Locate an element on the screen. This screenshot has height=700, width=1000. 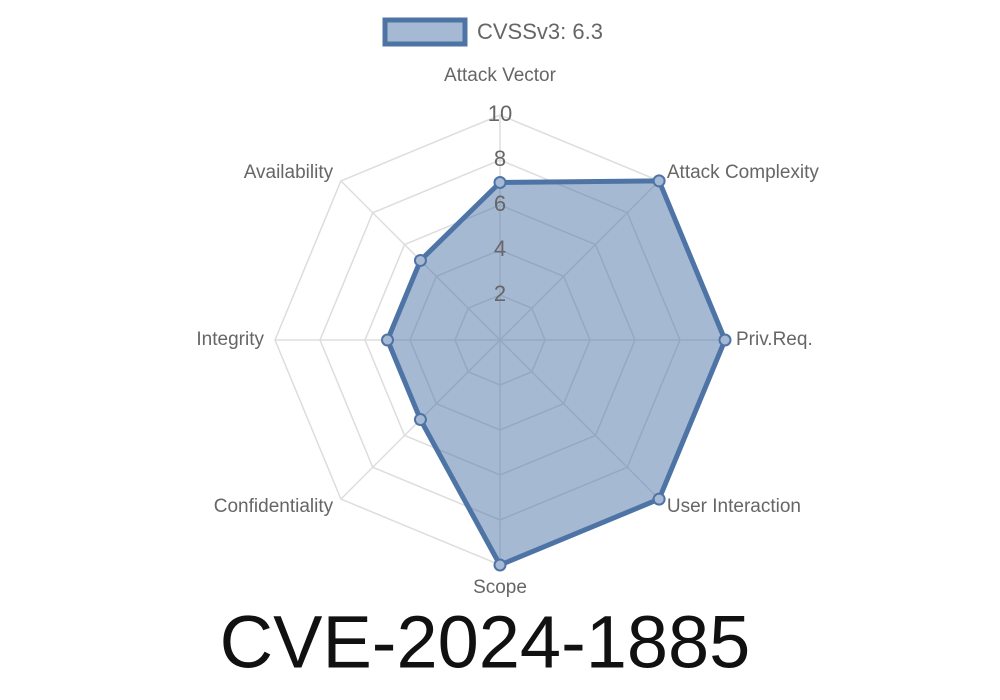
legend-label: CVSSv3: 6.3 is located at coordinates (540, 31).